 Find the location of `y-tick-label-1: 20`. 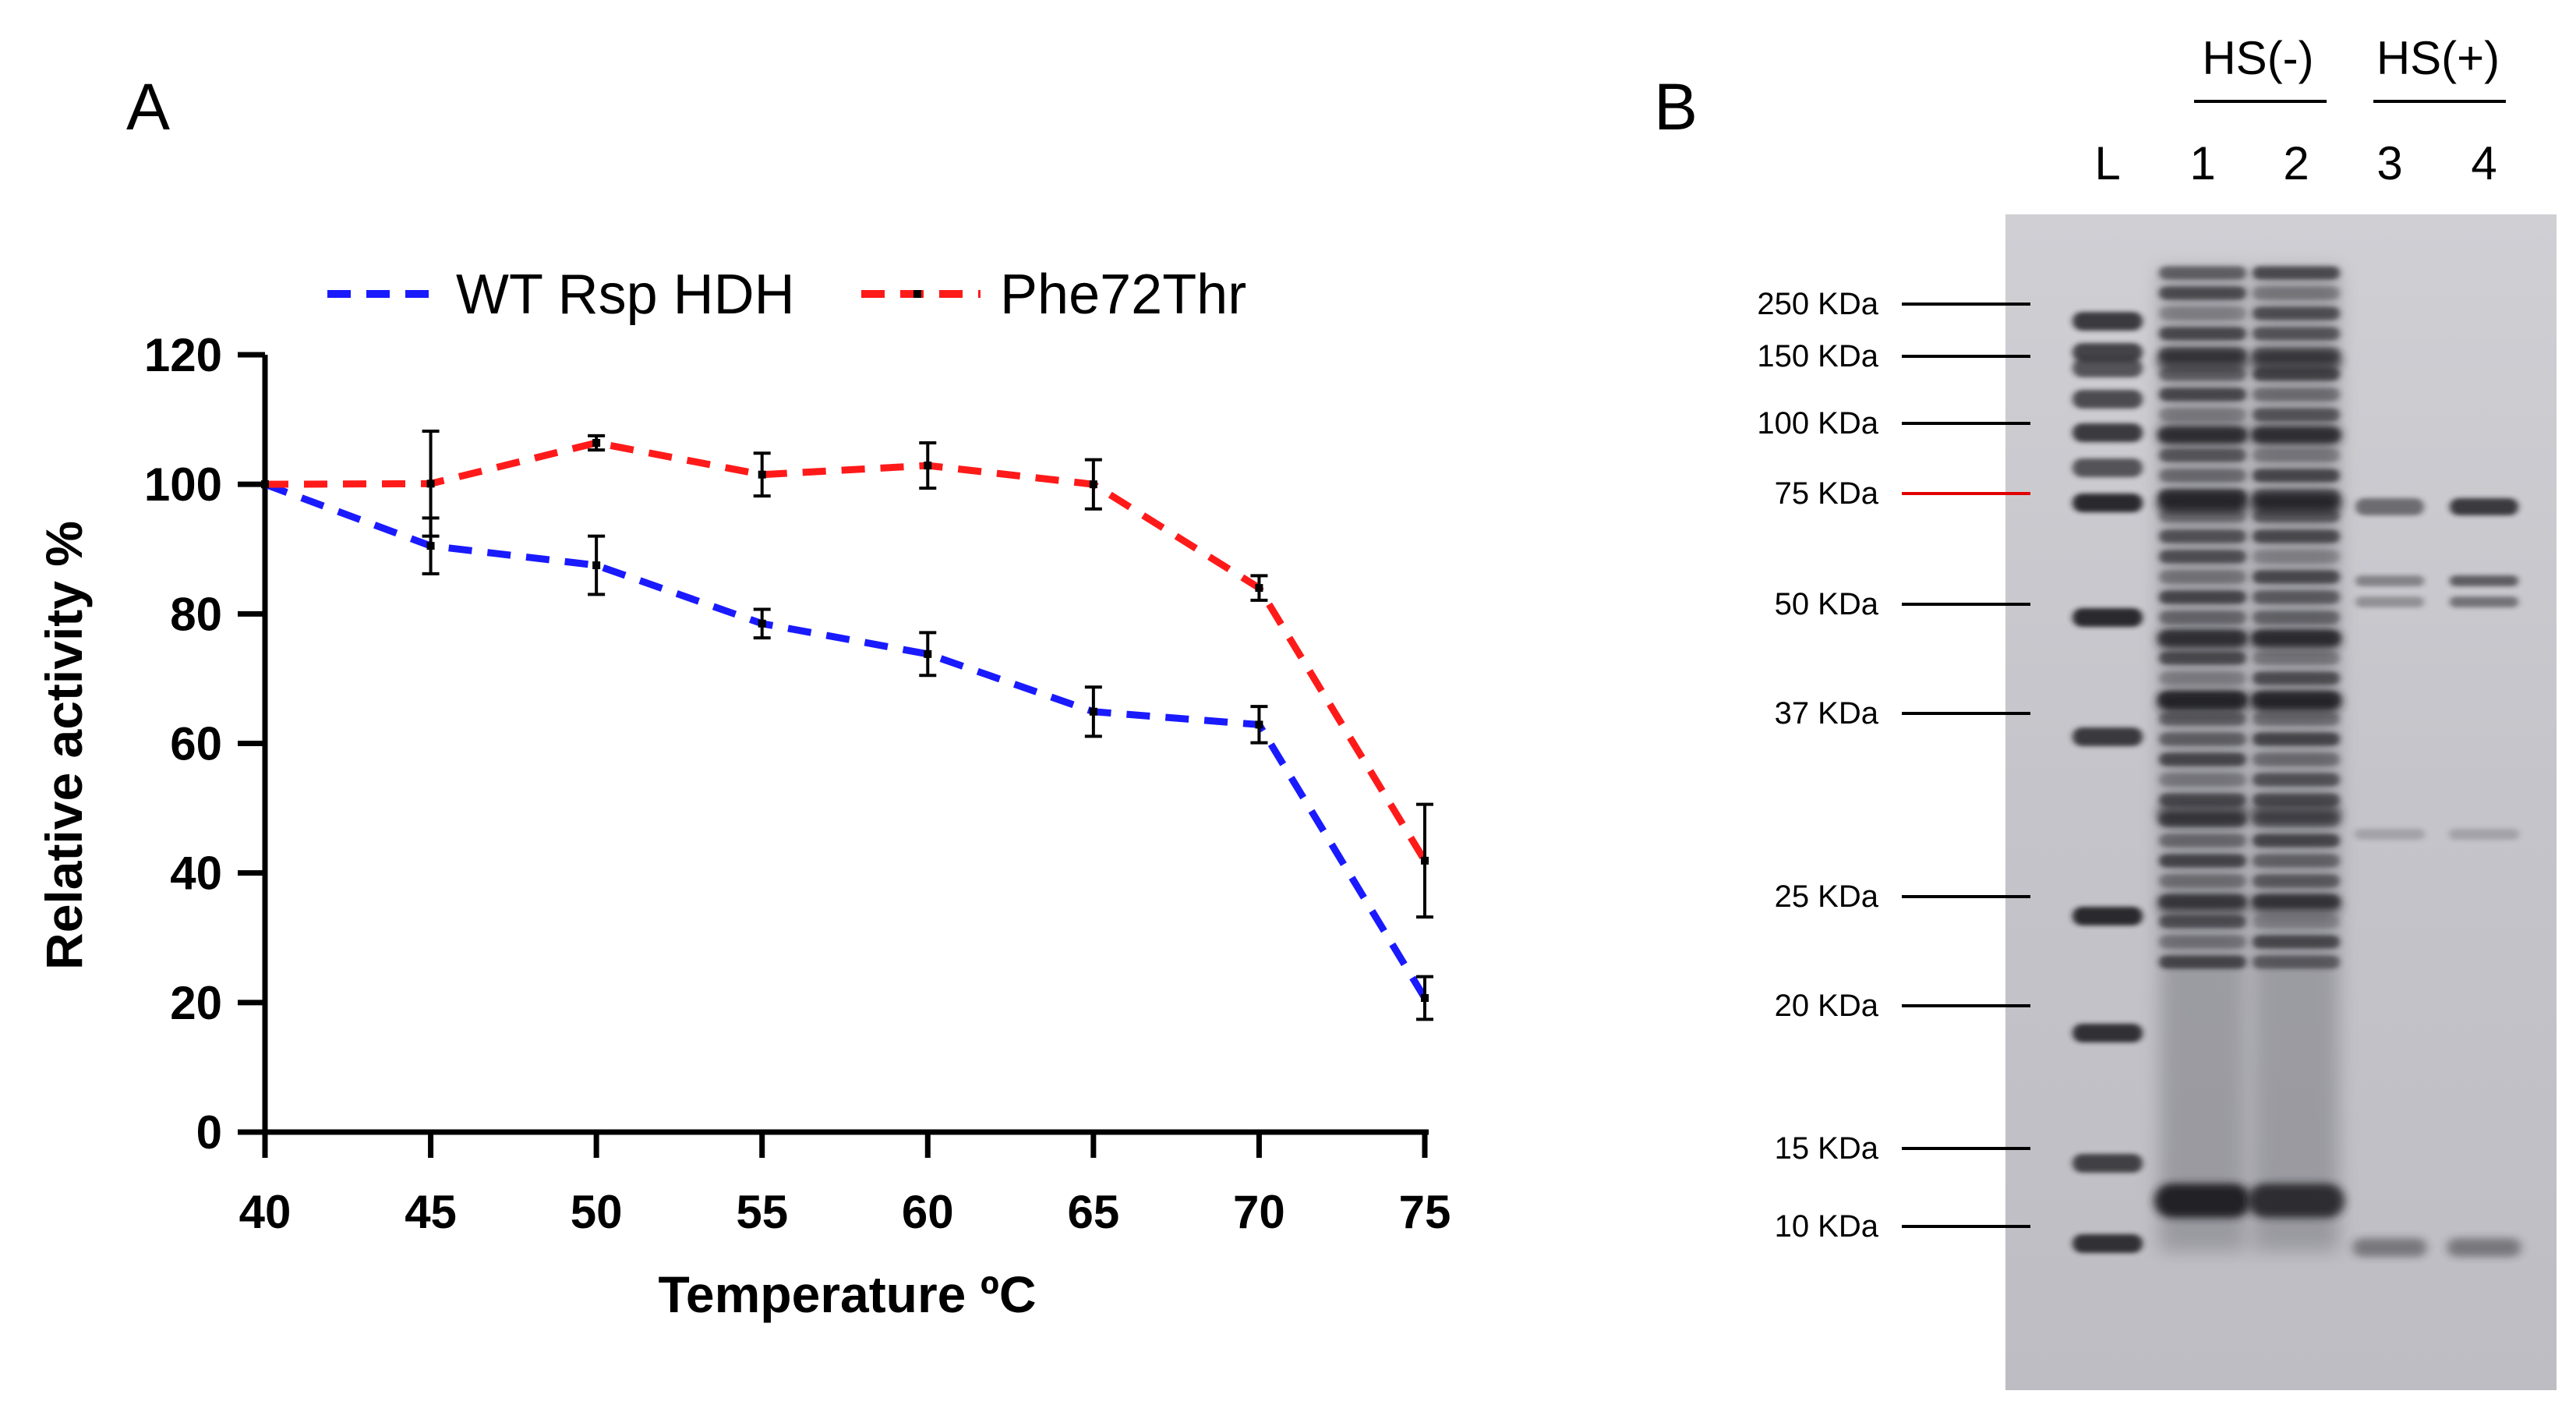

y-tick-label-1: 20 is located at coordinates (196, 1003).